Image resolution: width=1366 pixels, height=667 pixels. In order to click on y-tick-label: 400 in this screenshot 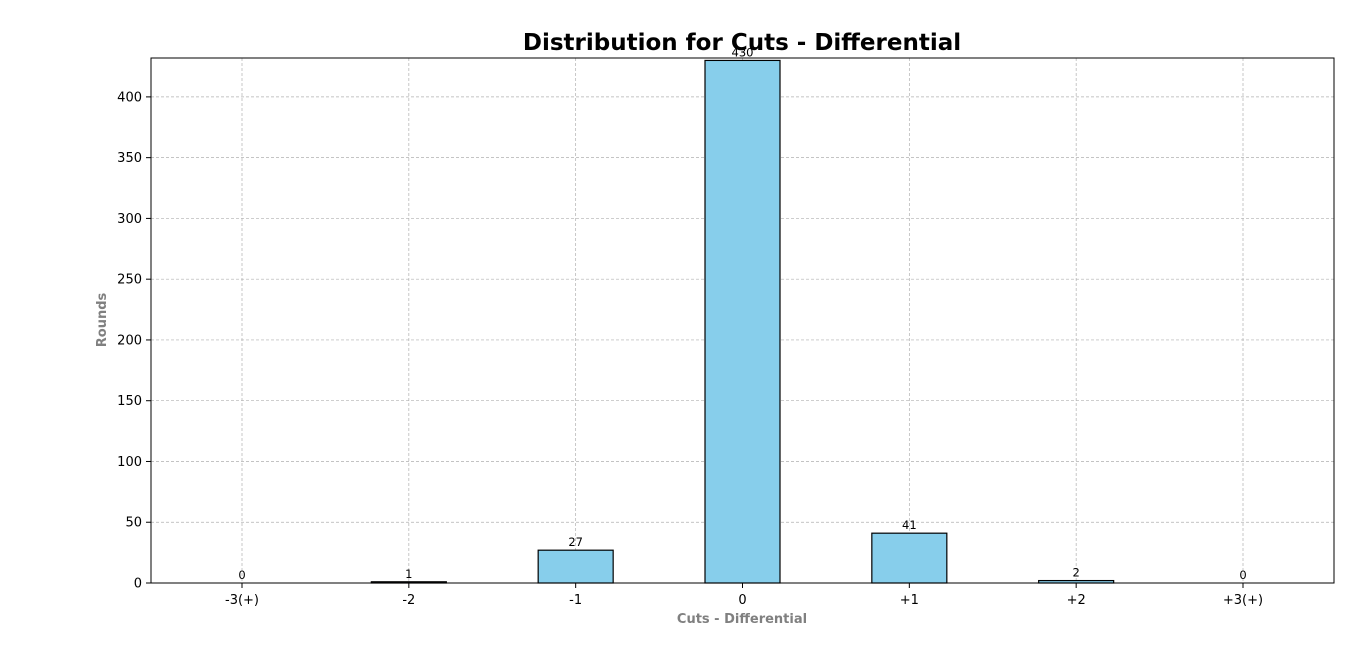, I will do `click(129, 97)`.